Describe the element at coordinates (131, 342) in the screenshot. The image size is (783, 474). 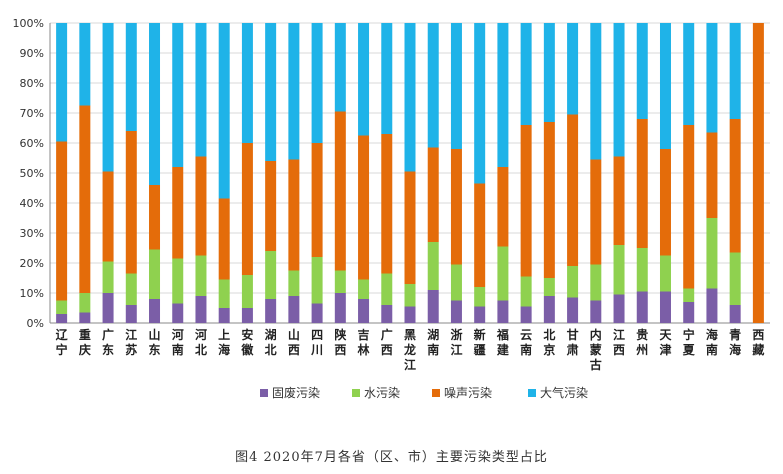
I see `x-tick-label: 江苏` at that location.